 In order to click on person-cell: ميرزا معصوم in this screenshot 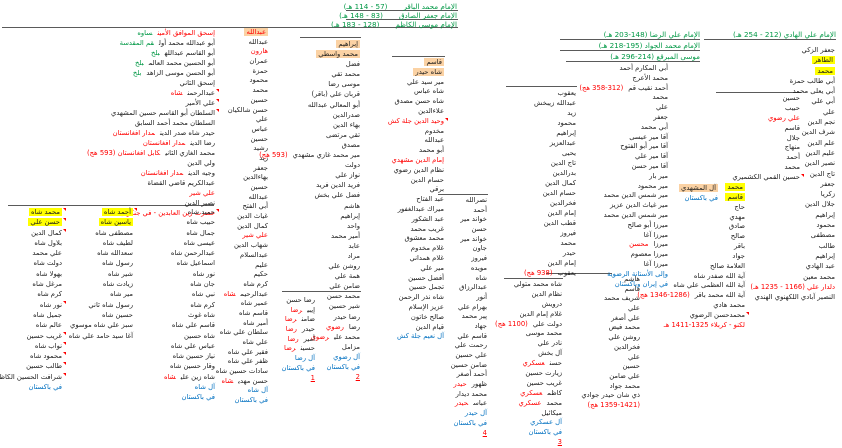, I will do `click(623, 255)`.